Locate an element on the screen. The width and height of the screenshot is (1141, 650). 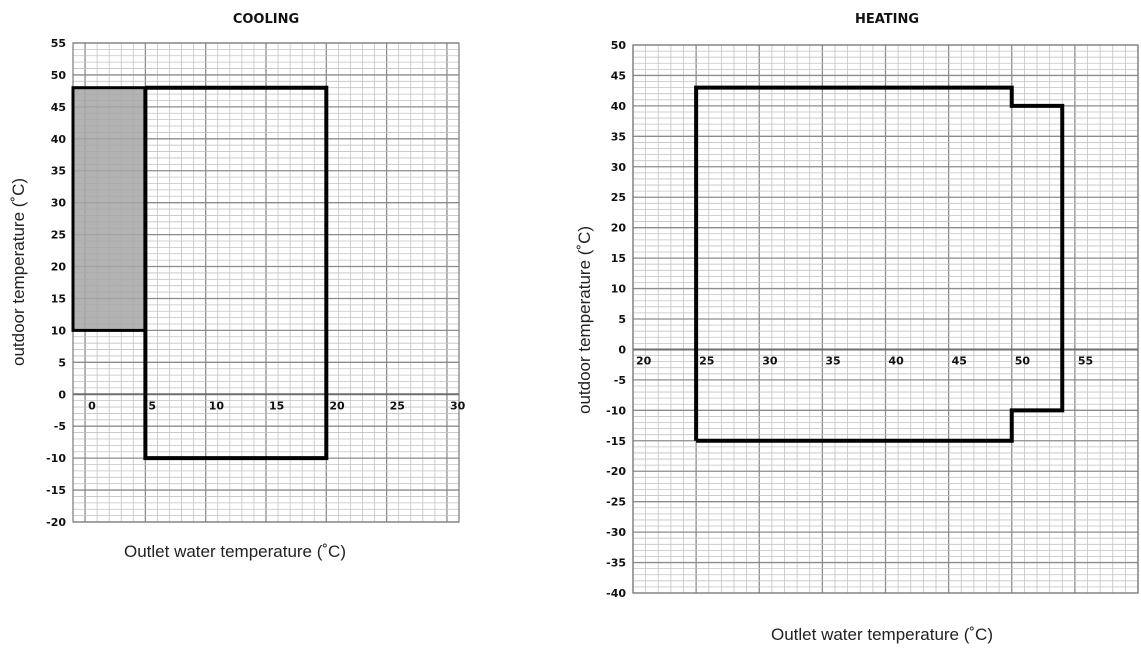
cooling-boundary is located at coordinates (236, 273).